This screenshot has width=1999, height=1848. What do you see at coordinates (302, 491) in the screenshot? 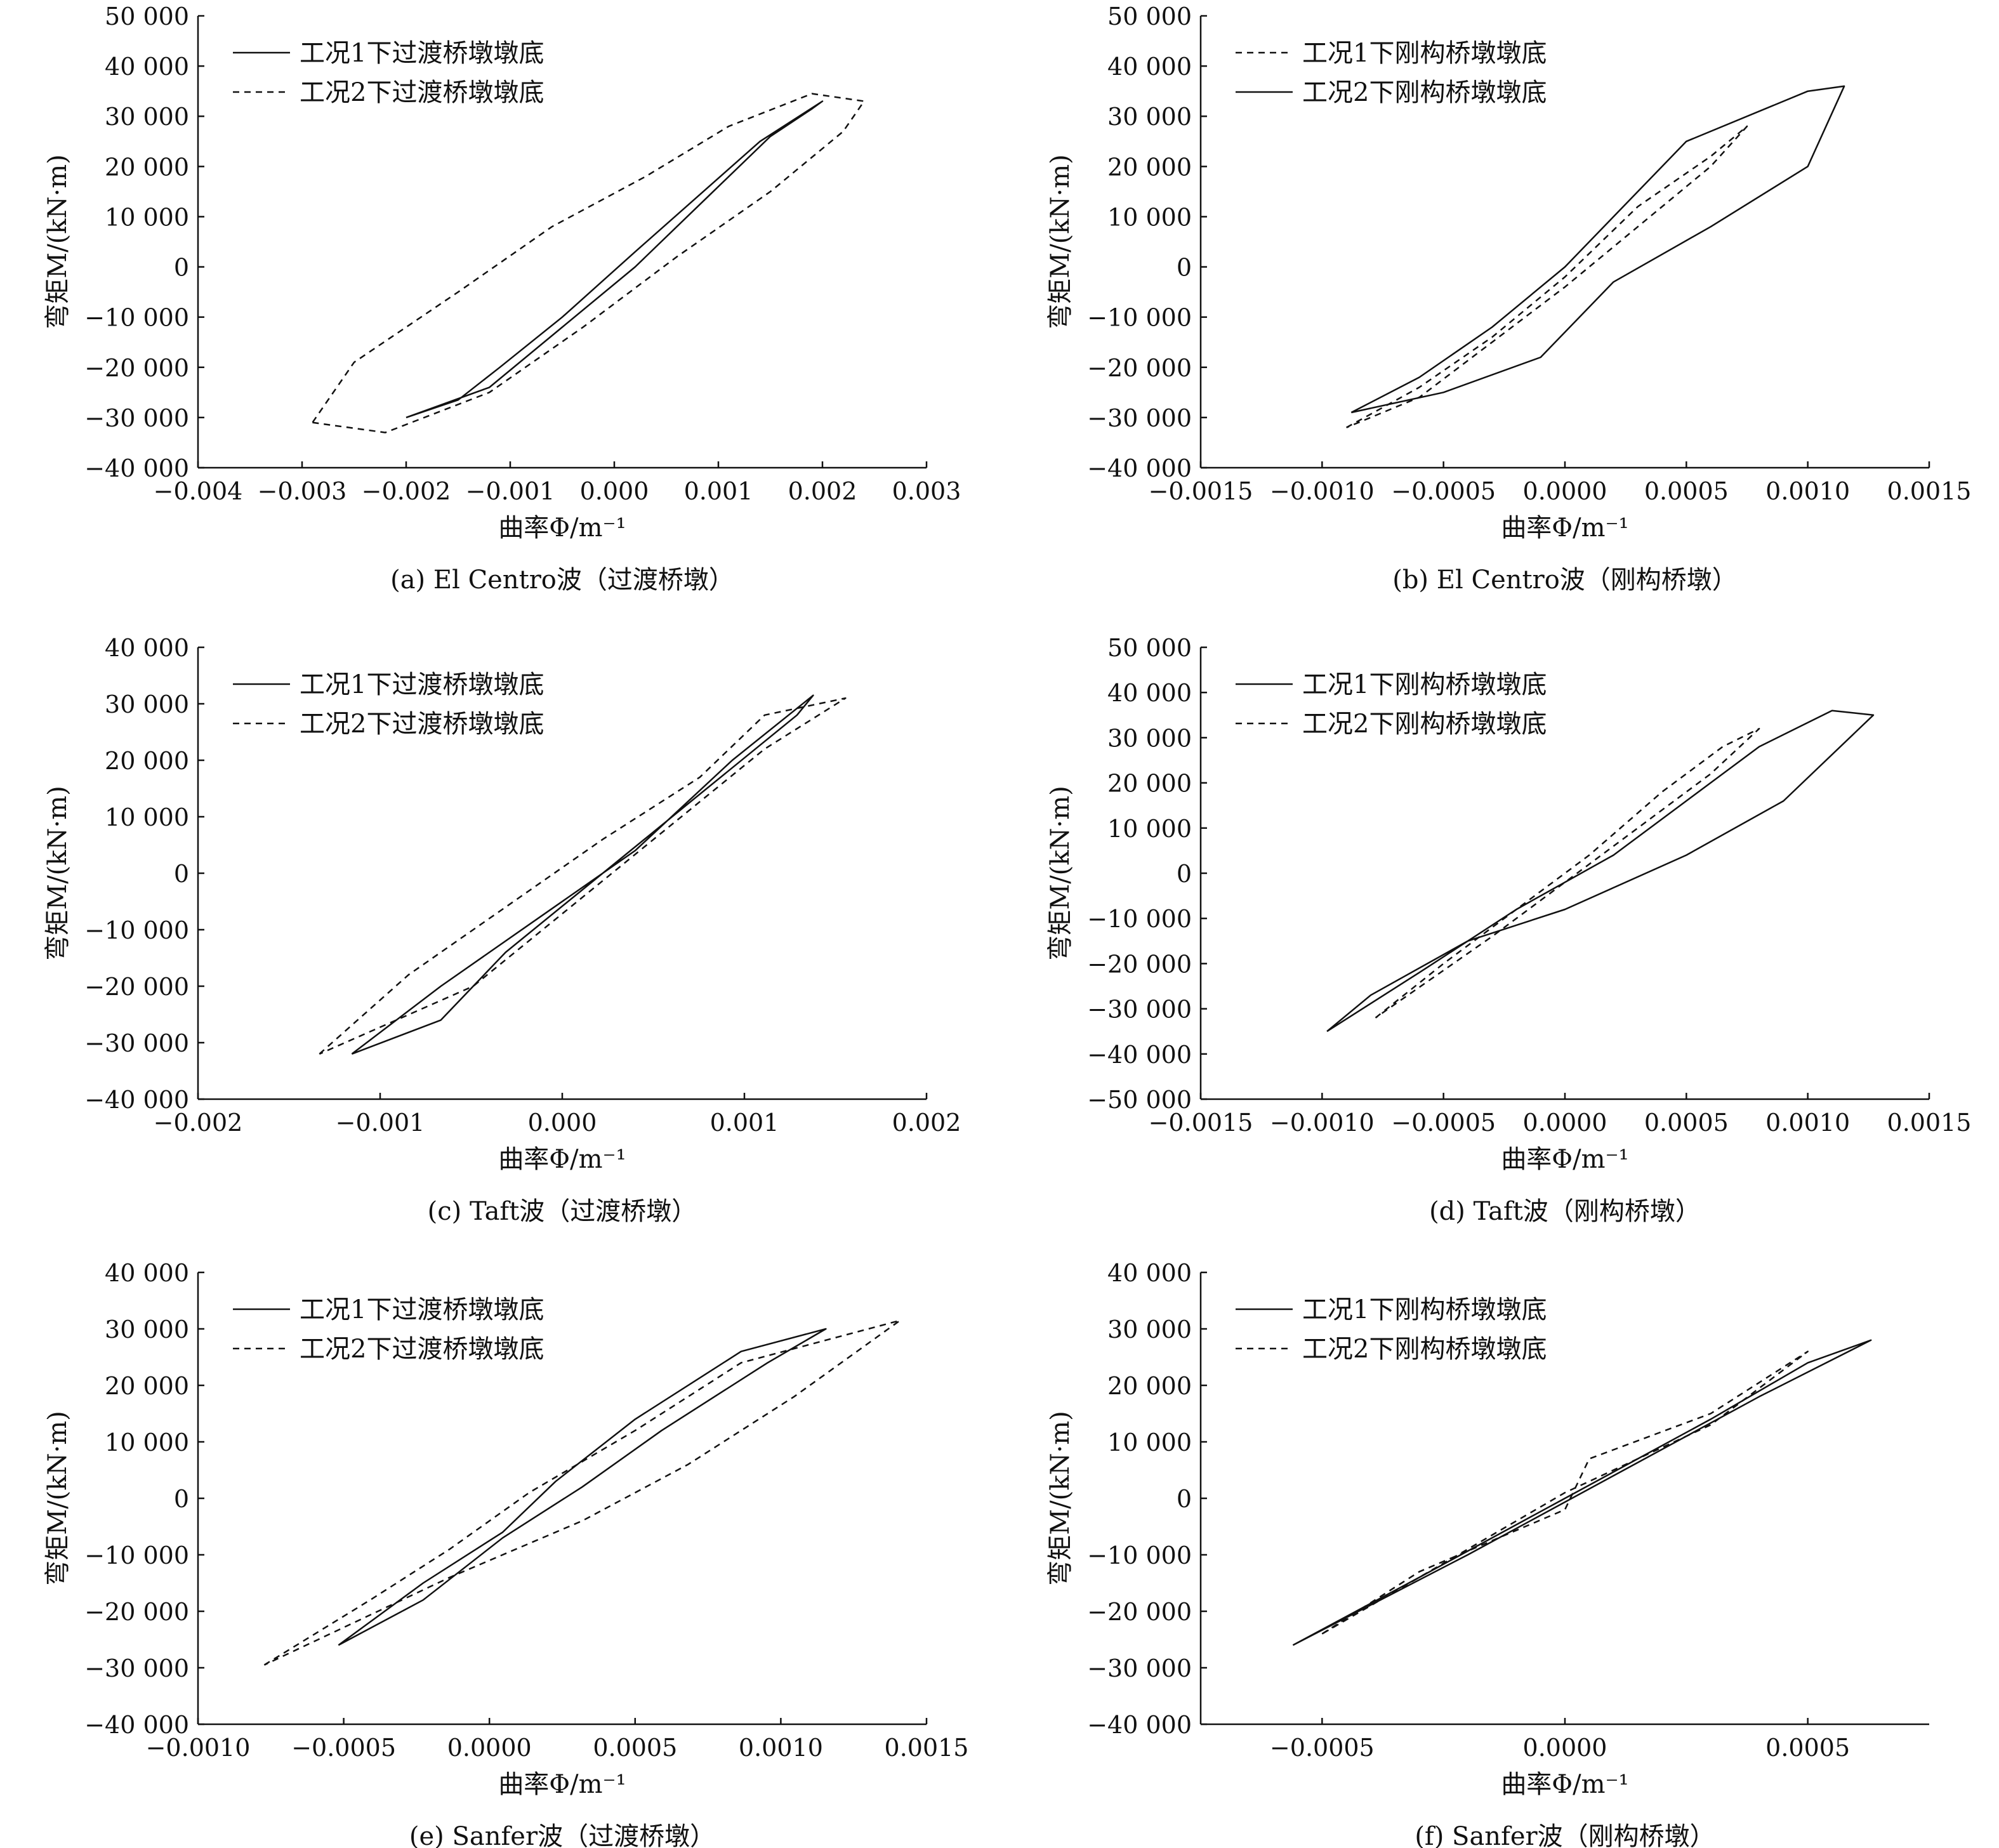
I see `x-tick-label: −0.003` at bounding box center [302, 491].